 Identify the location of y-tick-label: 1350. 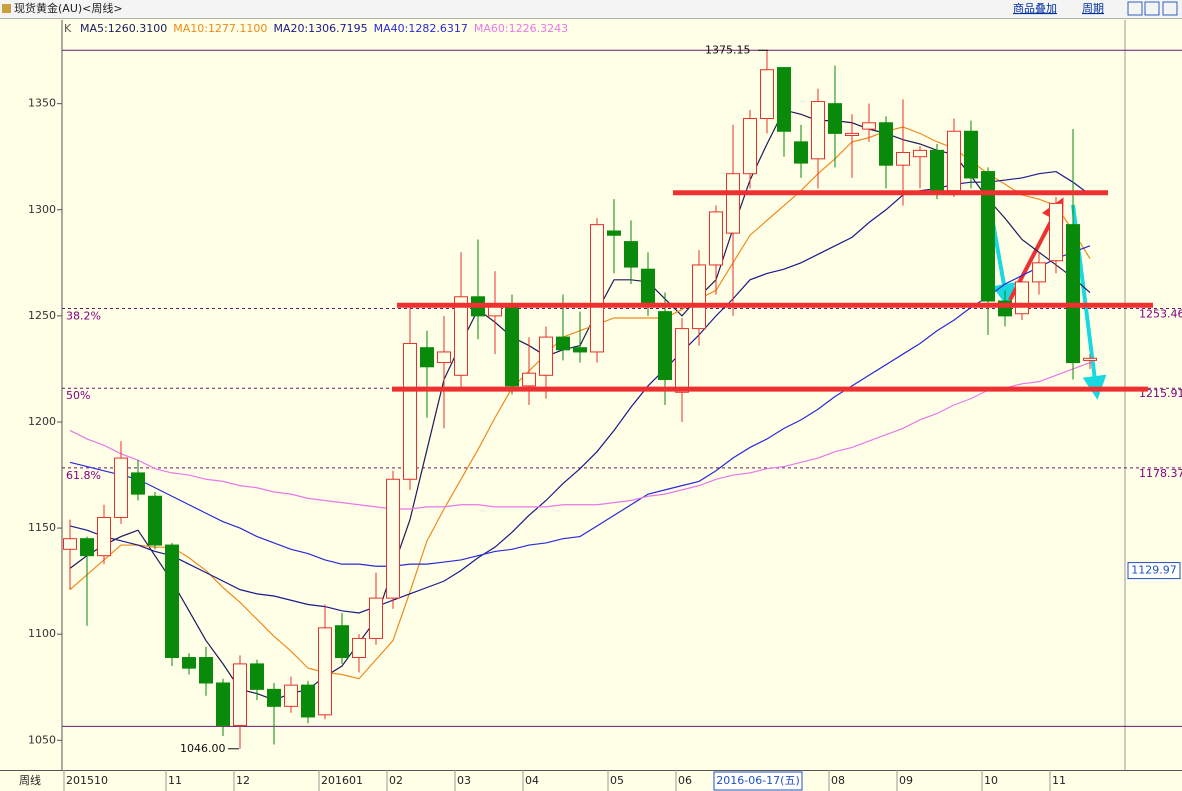
(42, 103).